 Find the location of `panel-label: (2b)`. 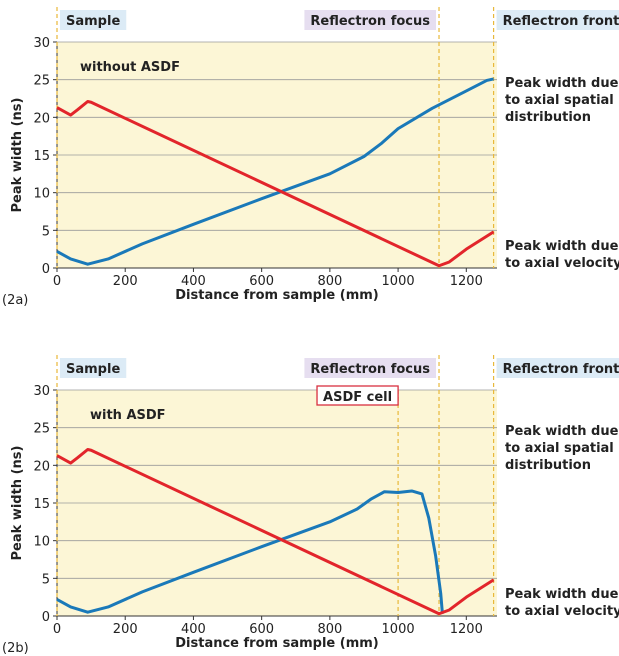

panel-label: (2b) is located at coordinates (15, 648).